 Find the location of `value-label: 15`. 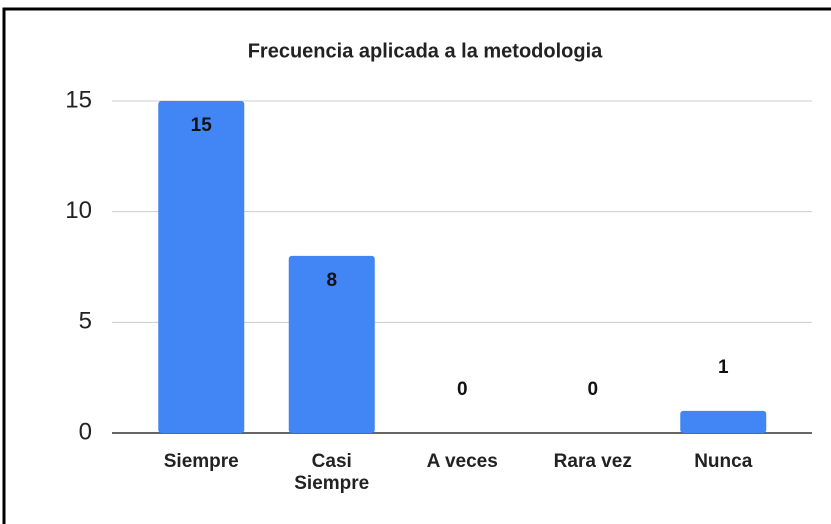

value-label: 15 is located at coordinates (202, 125).